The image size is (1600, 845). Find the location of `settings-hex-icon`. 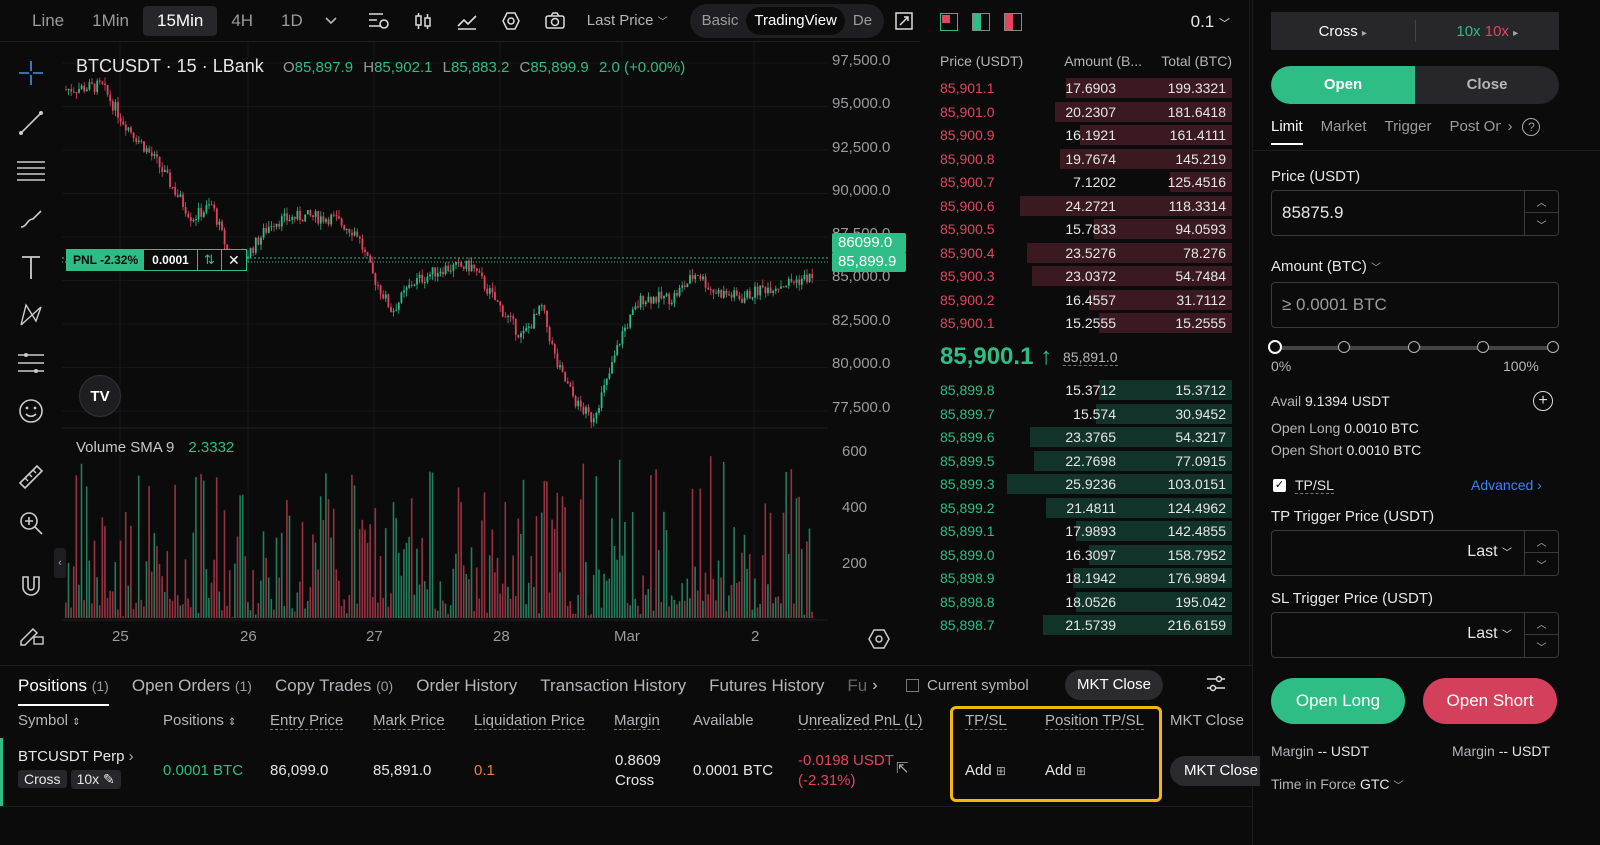

settings-hex-icon is located at coordinates (511, 21).